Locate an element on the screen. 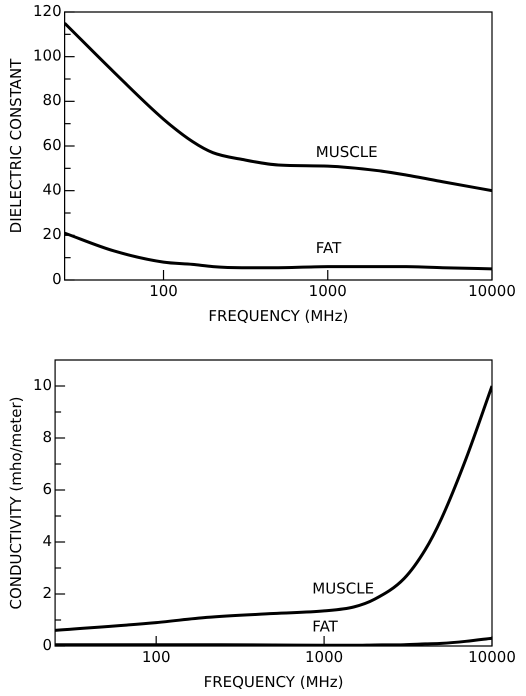 The image size is (526, 696). y-tick-label: 100 is located at coordinates (47, 55).